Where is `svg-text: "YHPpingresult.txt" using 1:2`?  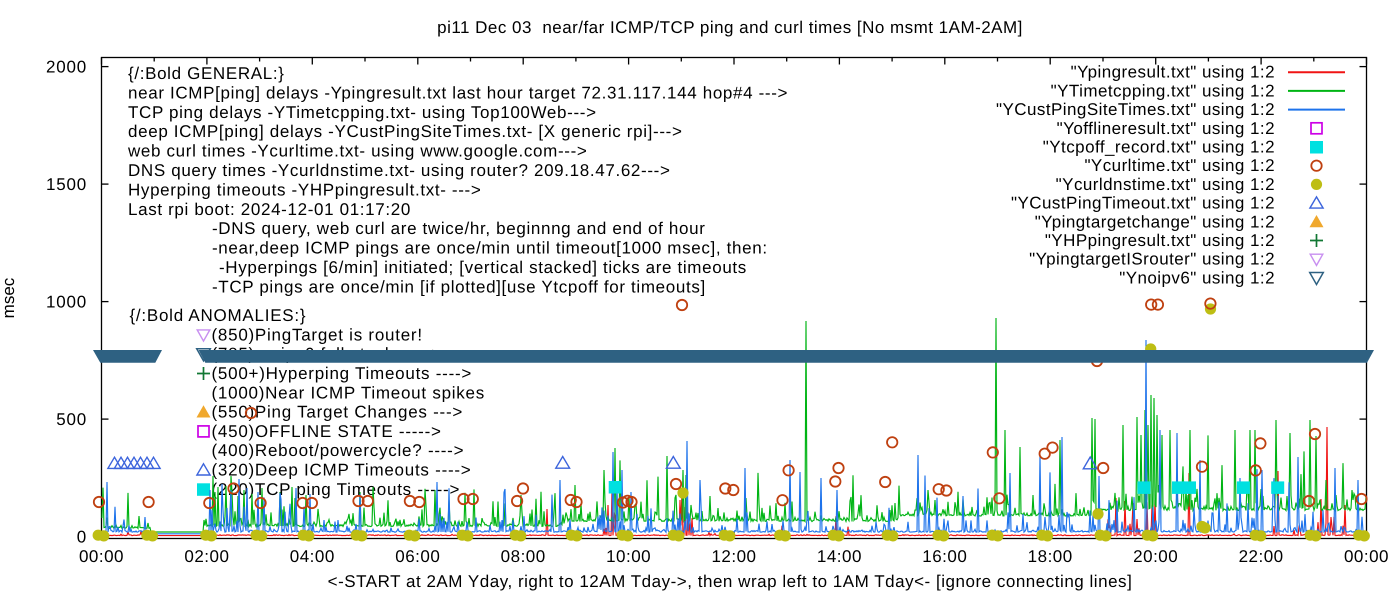
svg-text: "YHPpingresult.txt" using 1:2 is located at coordinates (1160, 240).